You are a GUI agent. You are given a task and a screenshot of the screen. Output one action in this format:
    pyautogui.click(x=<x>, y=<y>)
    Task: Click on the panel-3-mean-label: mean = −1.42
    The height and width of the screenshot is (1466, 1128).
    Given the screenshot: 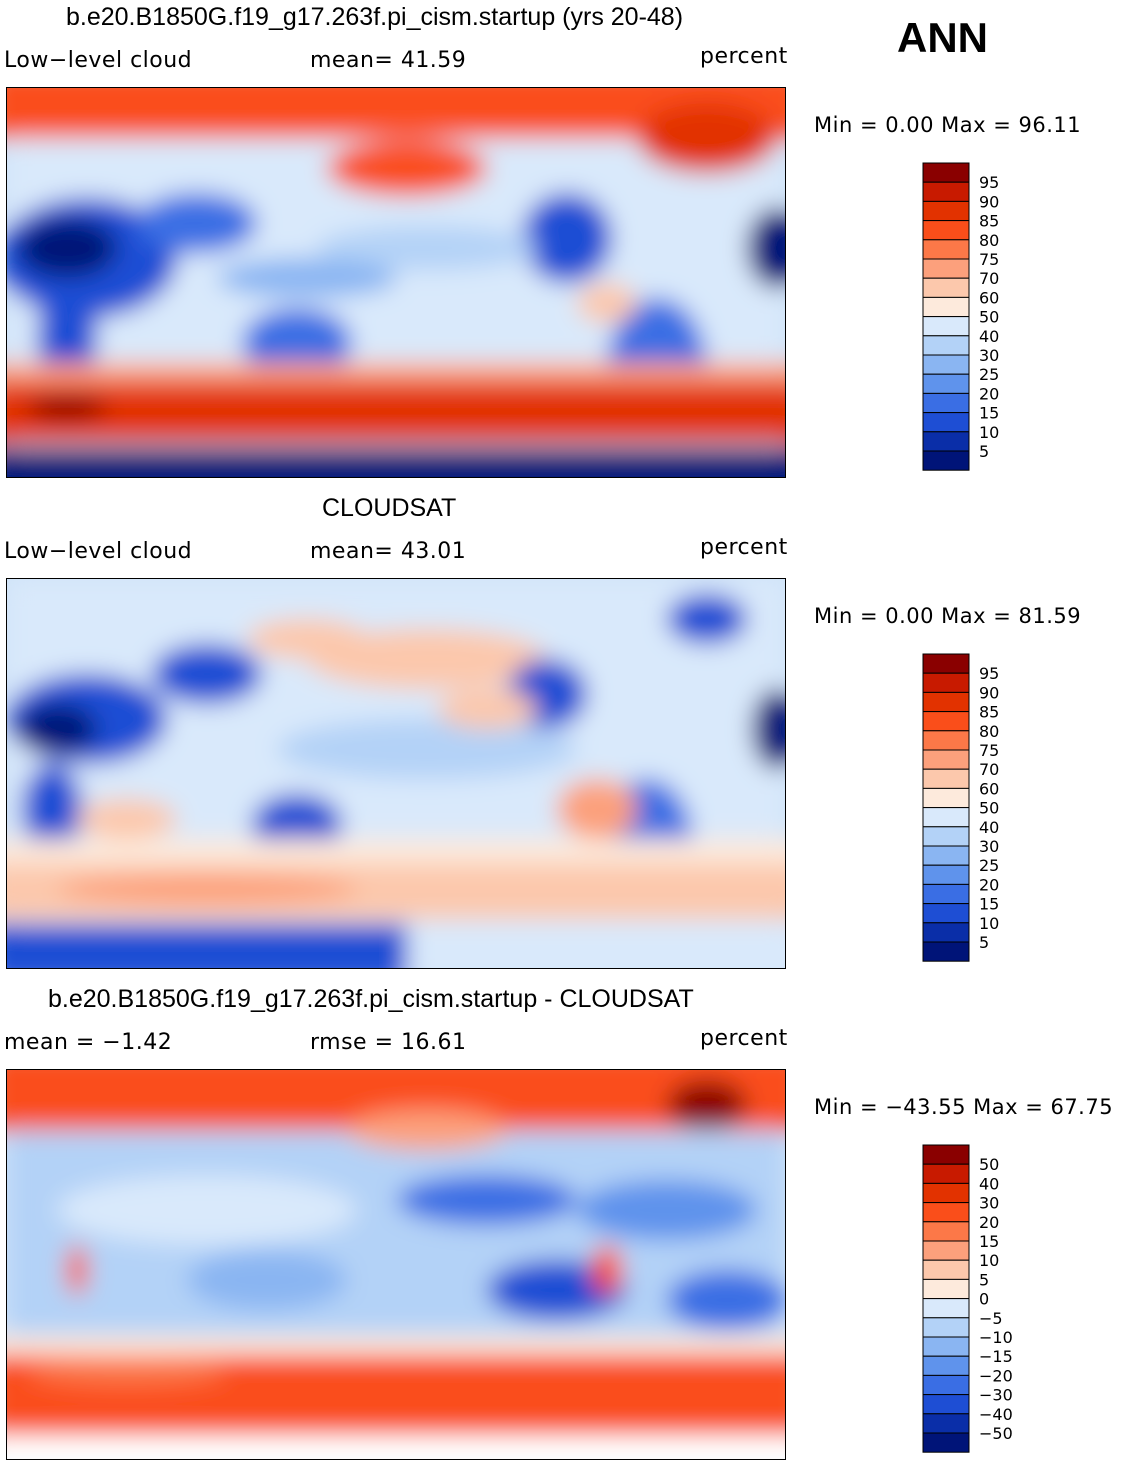 What is the action you would take?
    pyautogui.click(x=88, y=1042)
    